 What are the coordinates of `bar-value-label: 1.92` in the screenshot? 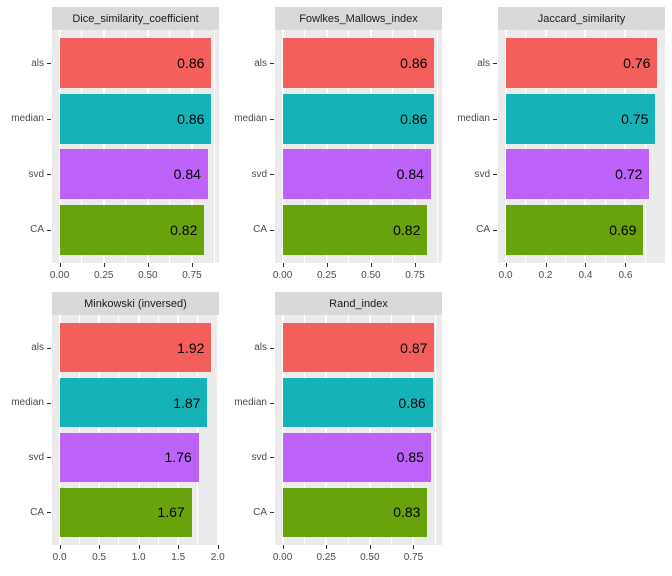 It's located at (191, 347).